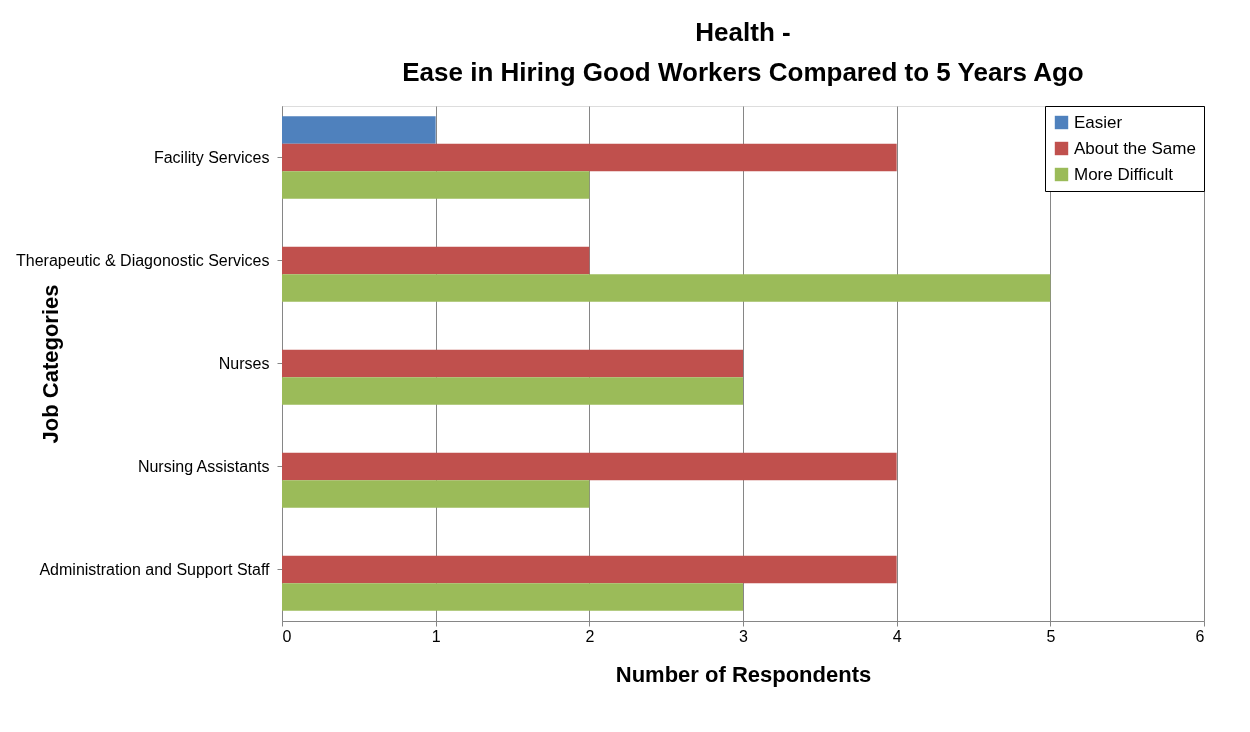 This screenshot has width=1250, height=732. Describe the element at coordinates (1200, 636) in the screenshot. I see `x-tick-label: 6` at that location.